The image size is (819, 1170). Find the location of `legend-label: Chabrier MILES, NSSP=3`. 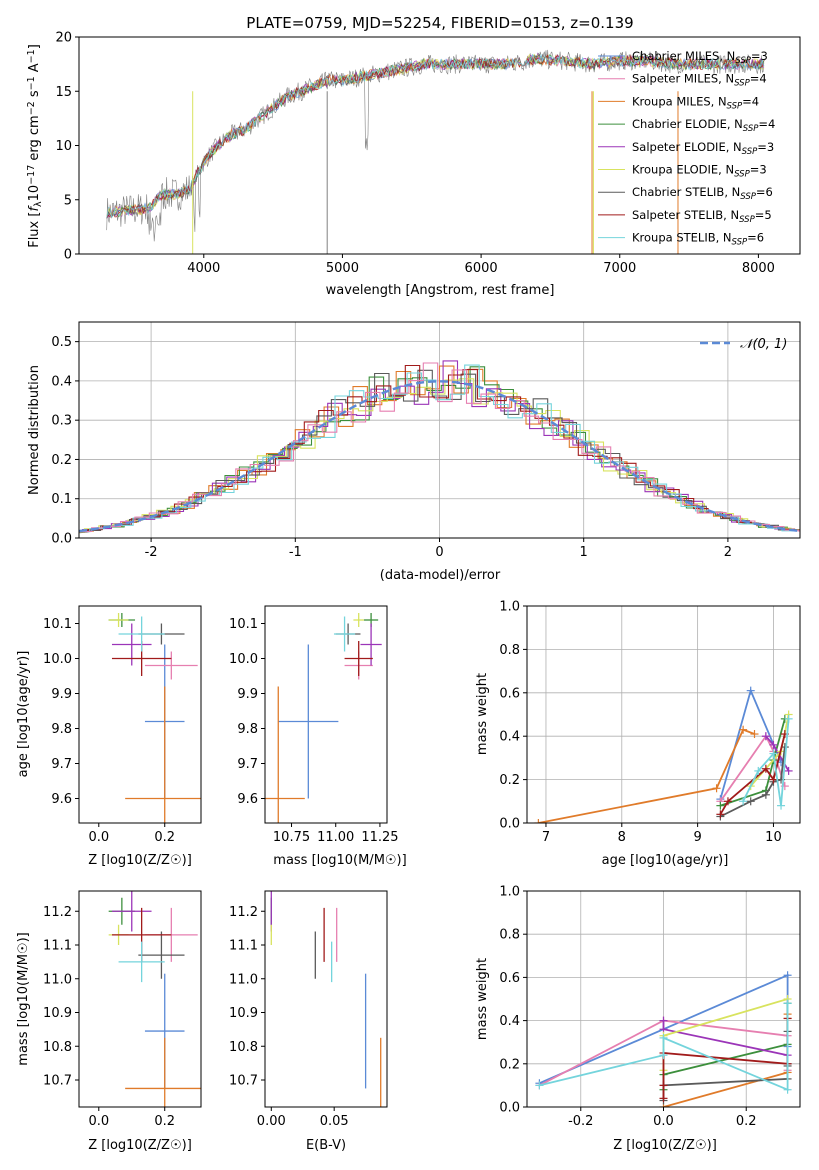

legend-label: Chabrier MILES, NSSP=3 is located at coordinates (700, 57).